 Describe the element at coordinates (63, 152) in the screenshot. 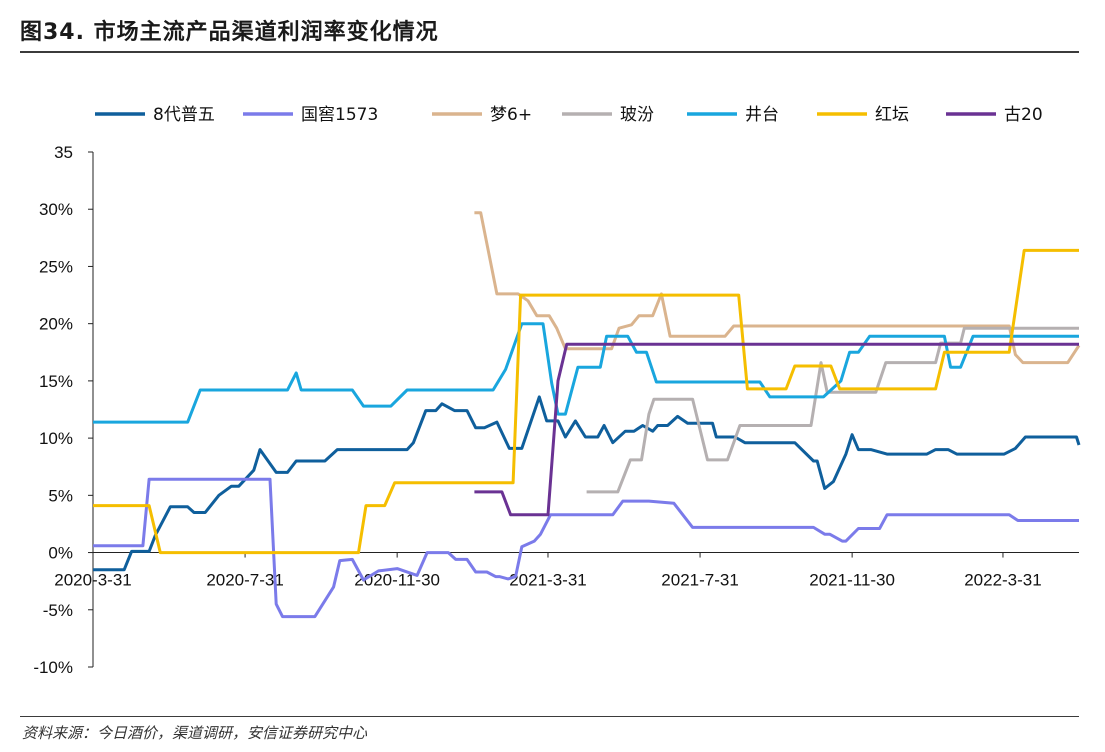

I see `y-tick-label: 35` at that location.